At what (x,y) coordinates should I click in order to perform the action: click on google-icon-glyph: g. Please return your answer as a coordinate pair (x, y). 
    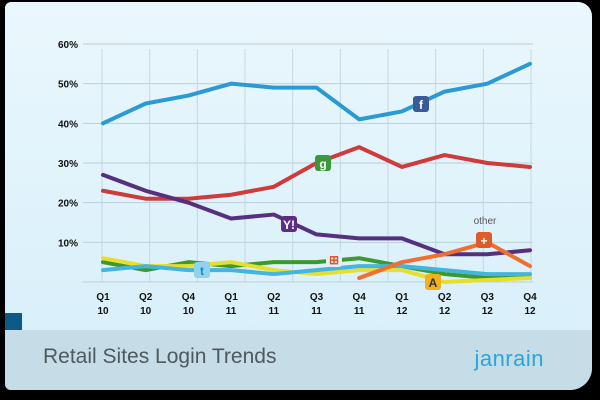
    Looking at the image, I should click on (322, 164).